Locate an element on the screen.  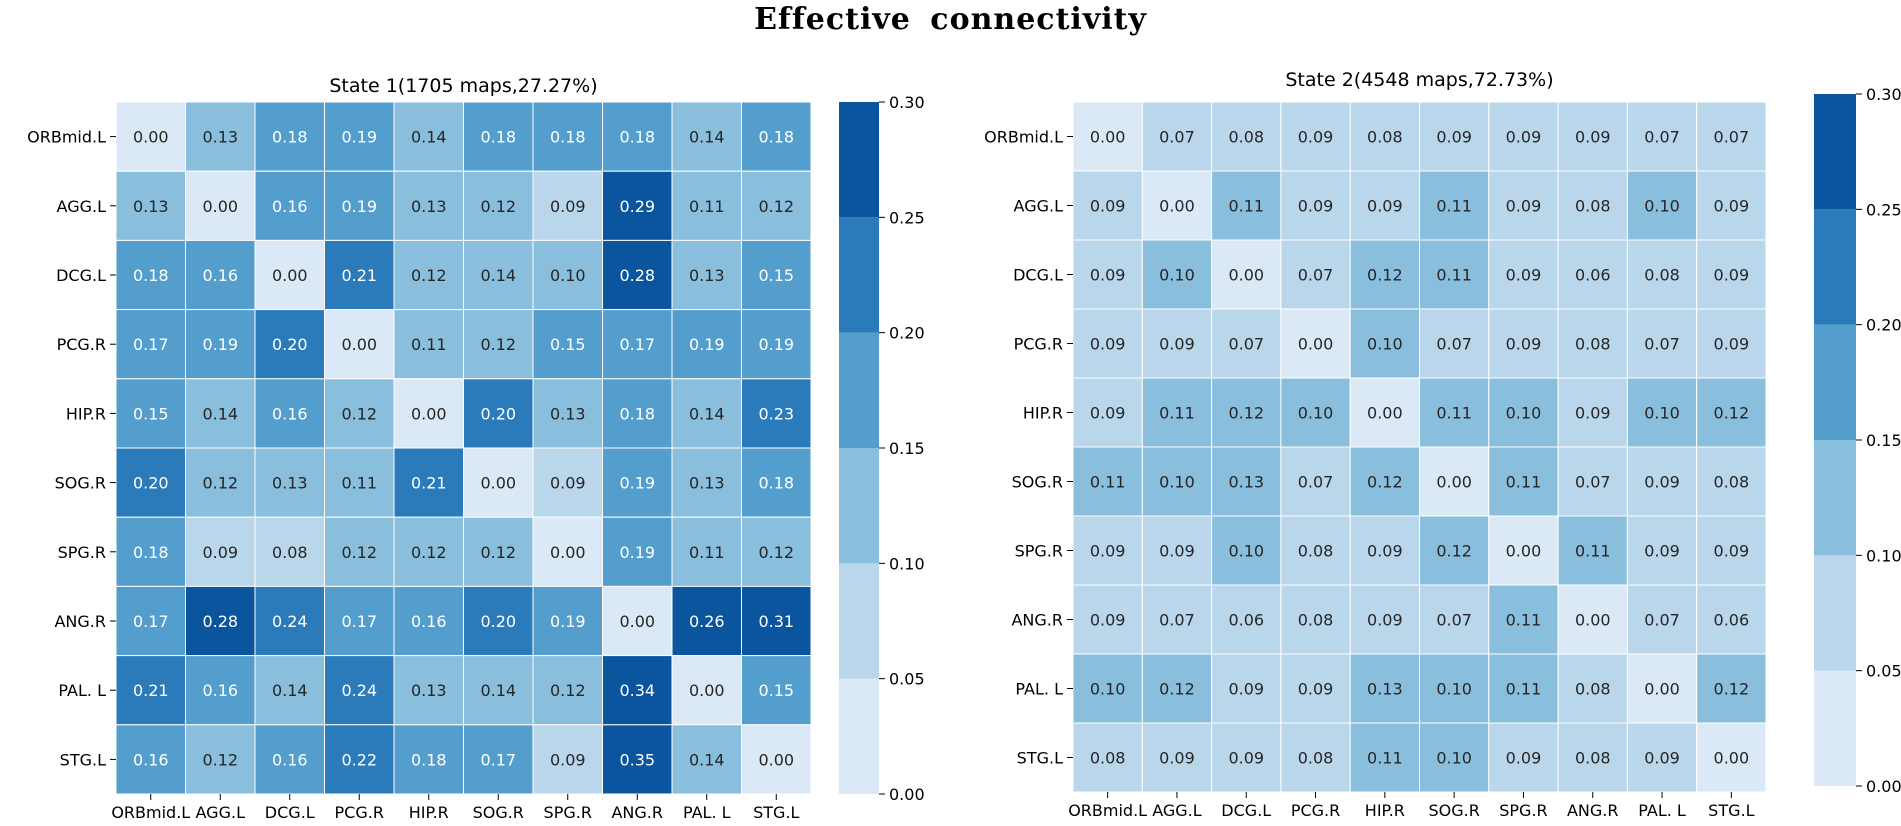
colorbar-tick-label: 0.05 is located at coordinates (907, 679).